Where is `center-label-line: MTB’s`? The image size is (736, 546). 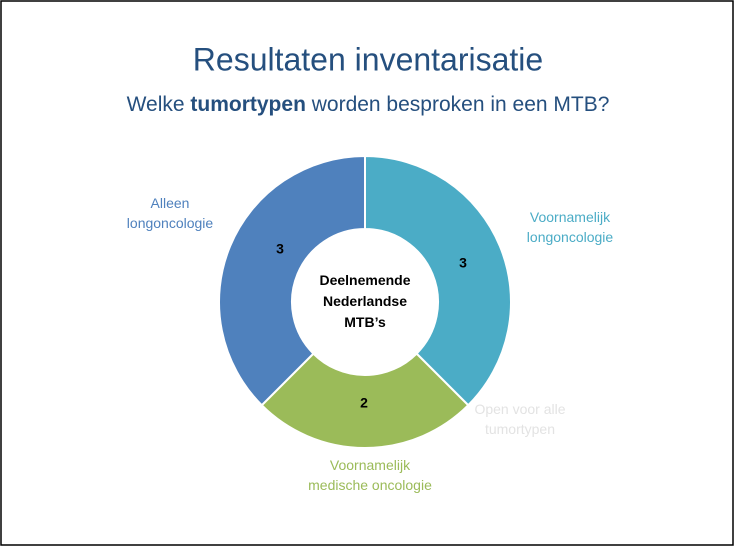
center-label-line: MTB’s is located at coordinates (365, 322).